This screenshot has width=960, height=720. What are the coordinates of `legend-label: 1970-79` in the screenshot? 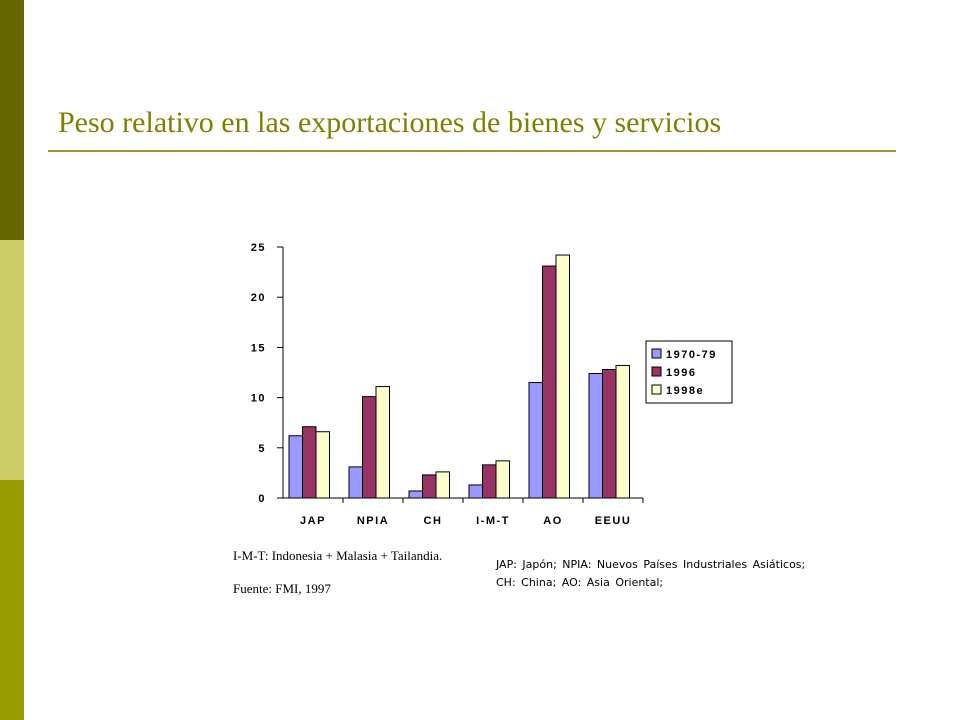 It's located at (691, 355).